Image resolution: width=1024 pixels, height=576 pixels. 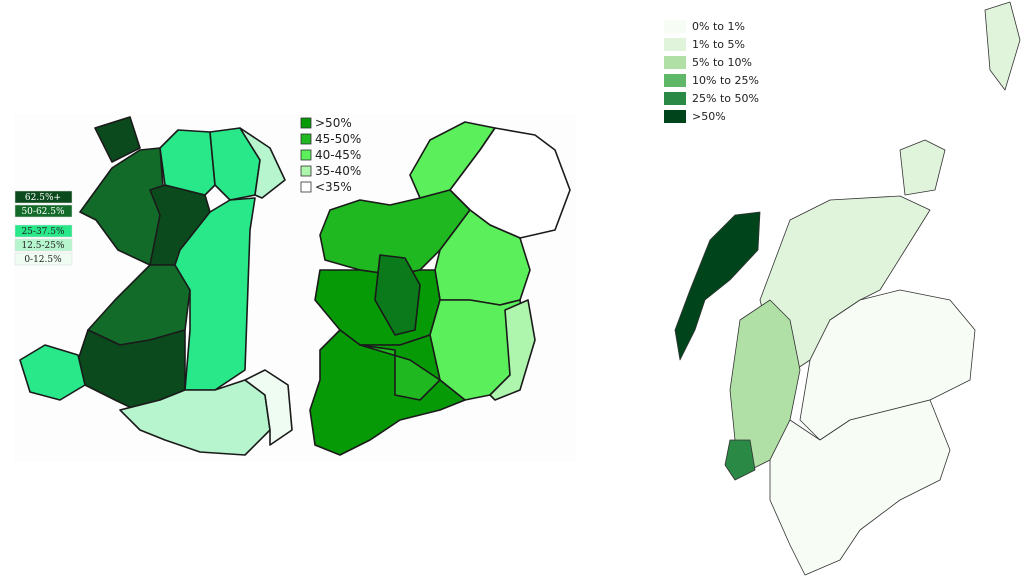 What do you see at coordinates (722, 62) in the screenshot?
I see `legend-label: 5% to 10%` at bounding box center [722, 62].